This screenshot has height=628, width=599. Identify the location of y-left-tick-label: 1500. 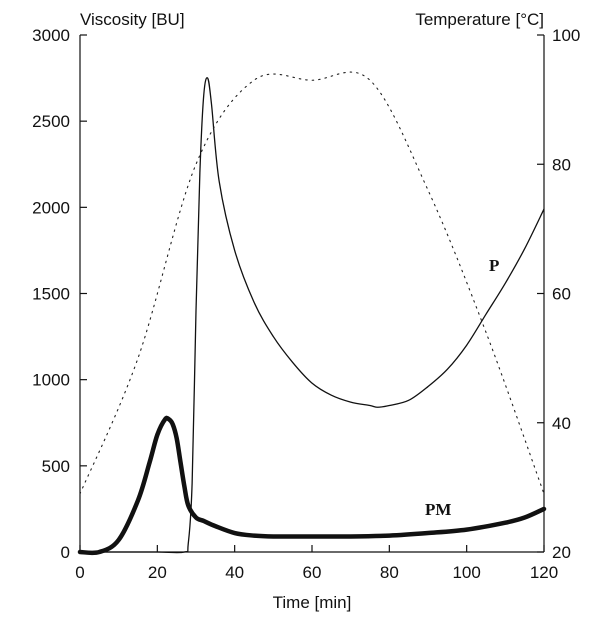
(51, 294).